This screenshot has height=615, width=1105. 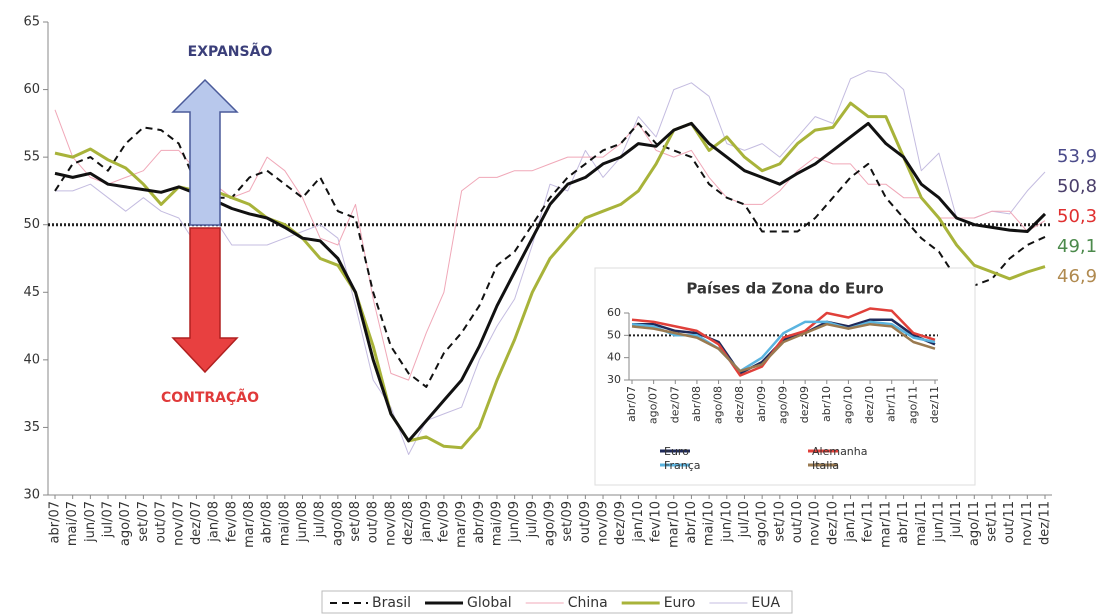 What do you see at coordinates (656, 521) in the screenshot?
I see `x-tick-label: fev/10` at bounding box center [656, 521].